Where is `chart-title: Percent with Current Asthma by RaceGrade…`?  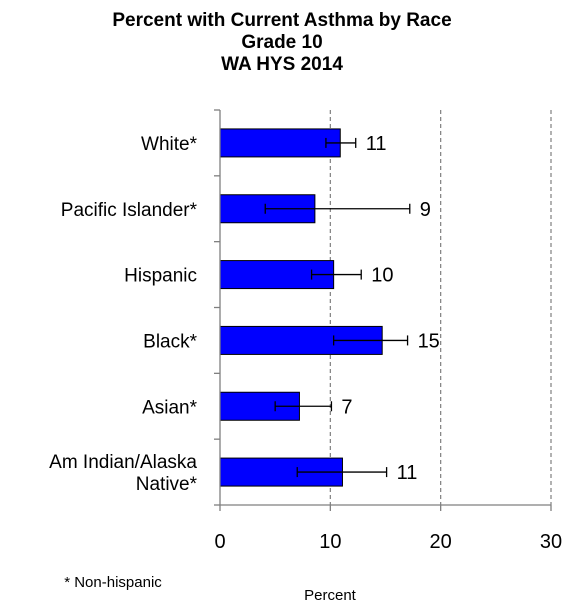 chart-title: Percent with Current Asthma by RaceGrade… is located at coordinates (281, 42).